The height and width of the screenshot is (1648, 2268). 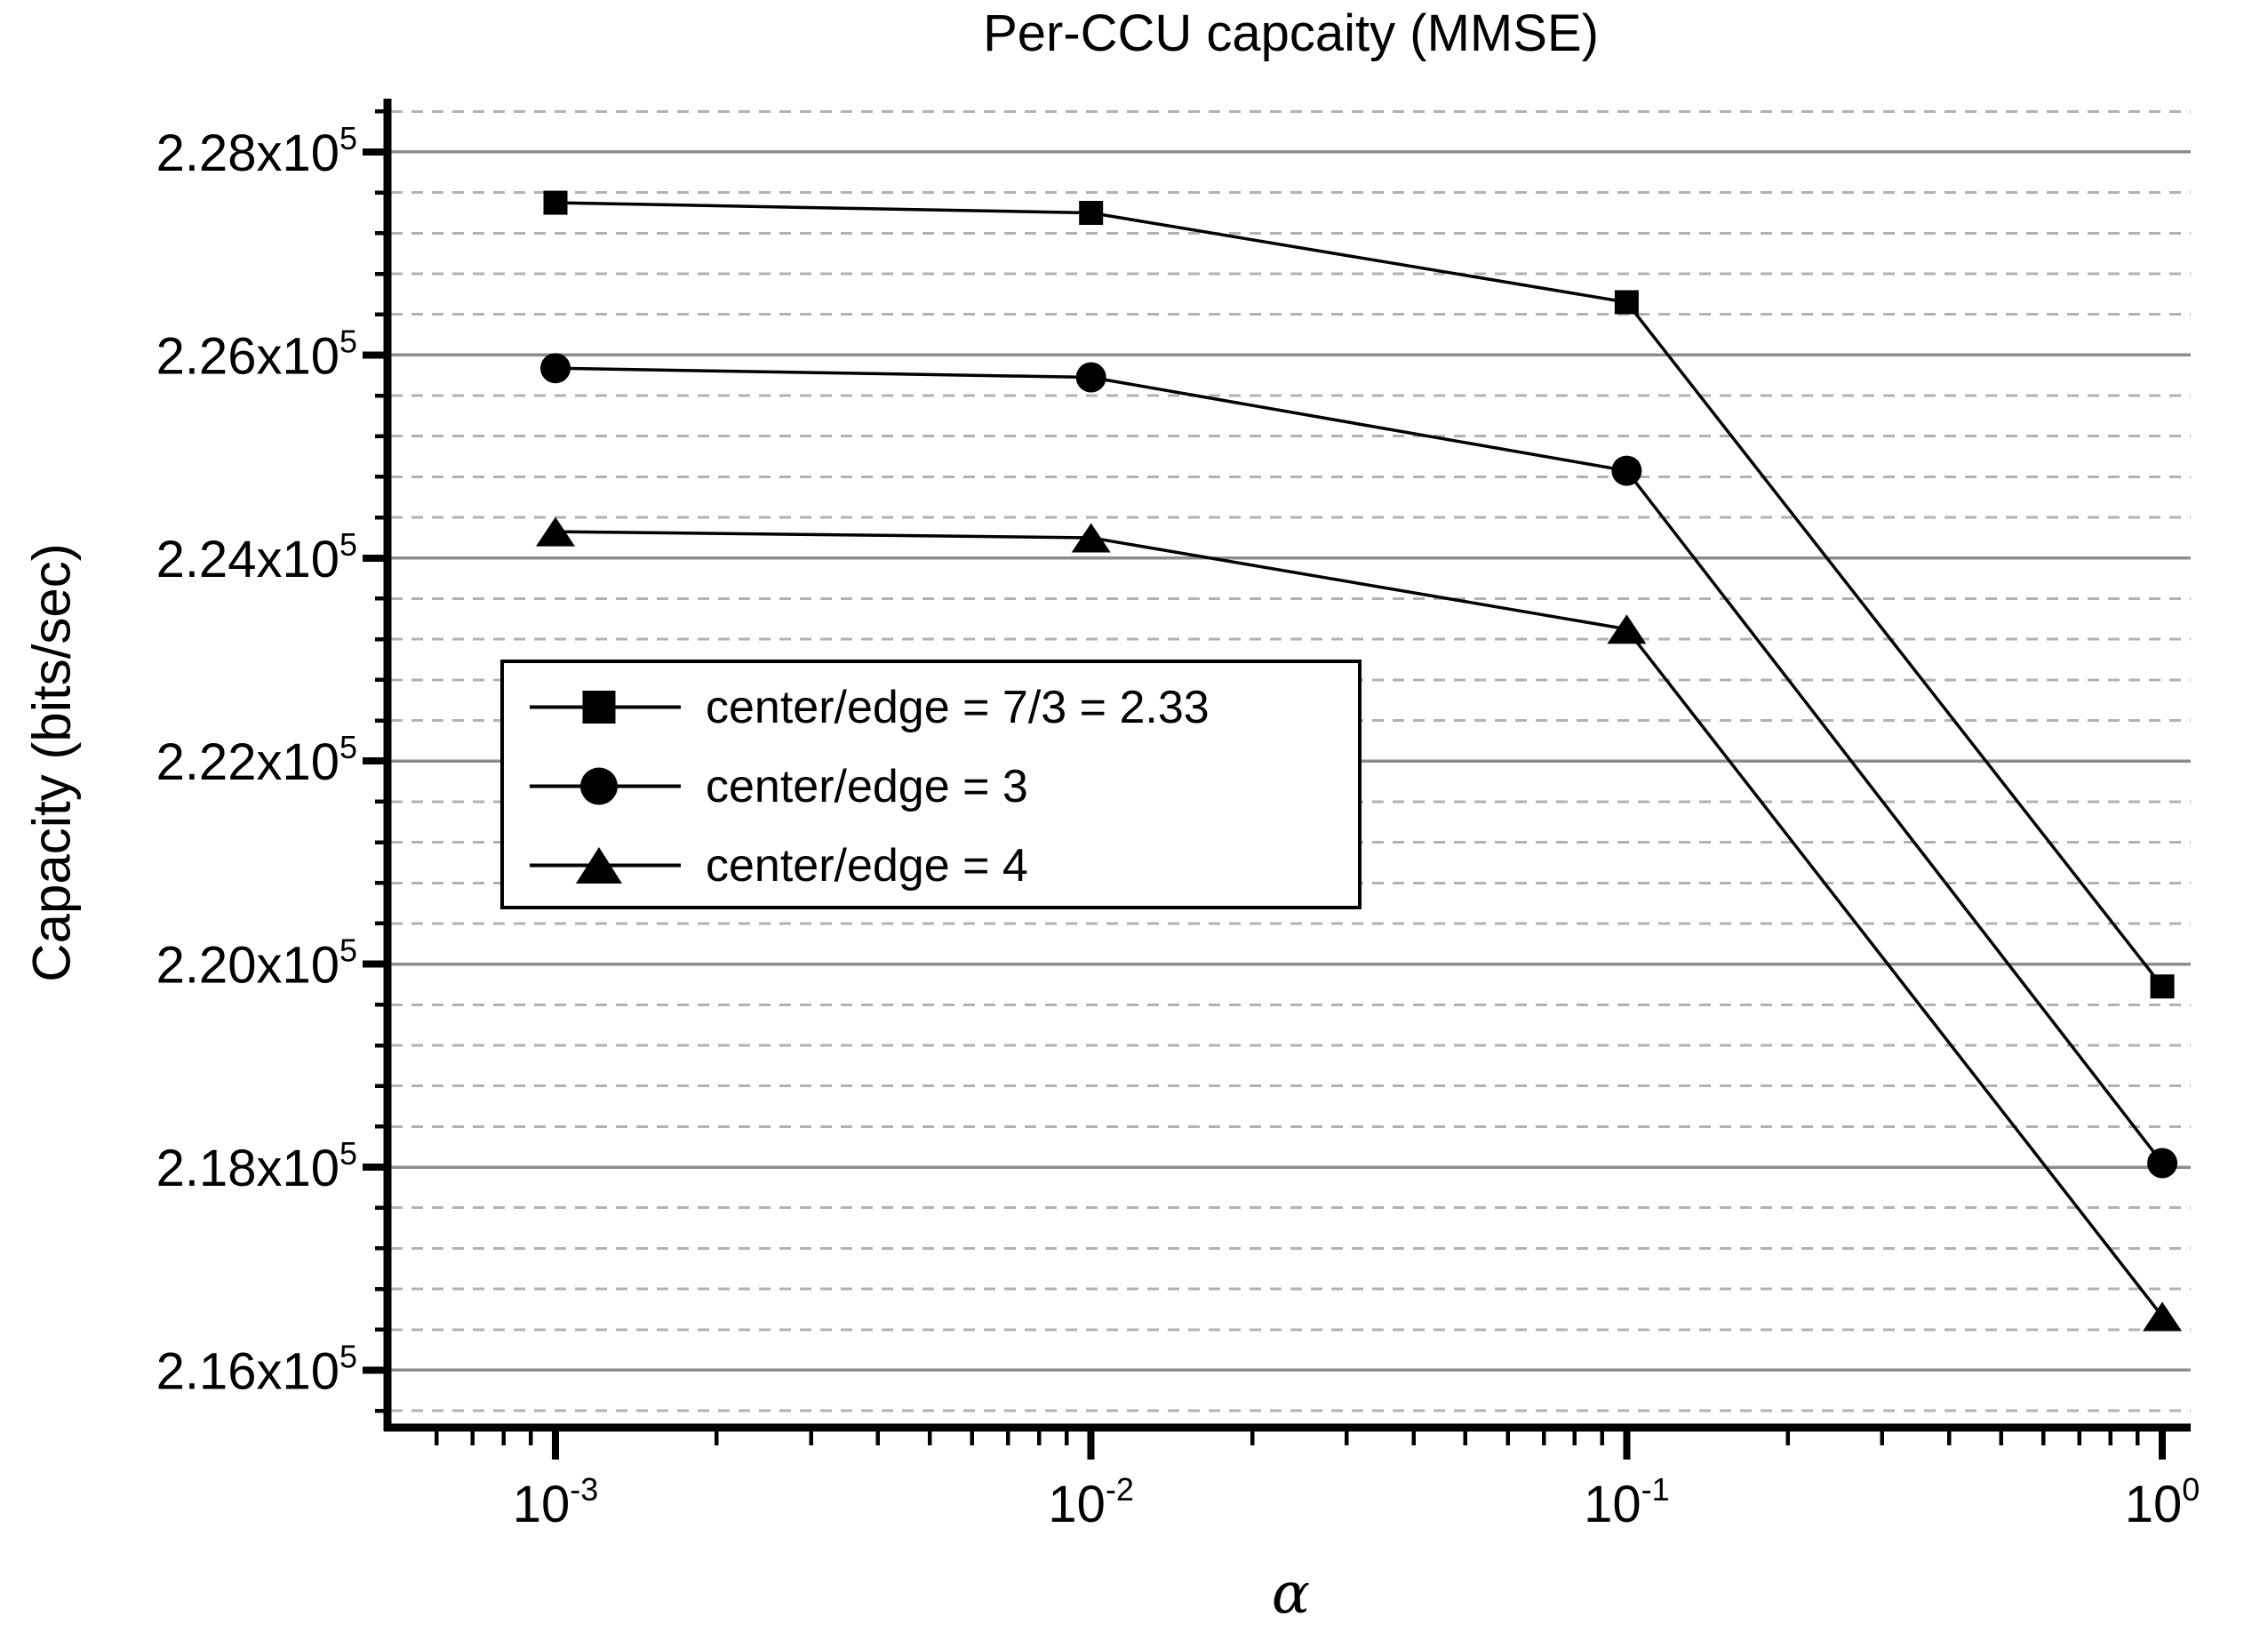 I want to click on legend-item: center/edge = 4, so click(x=941, y=865).